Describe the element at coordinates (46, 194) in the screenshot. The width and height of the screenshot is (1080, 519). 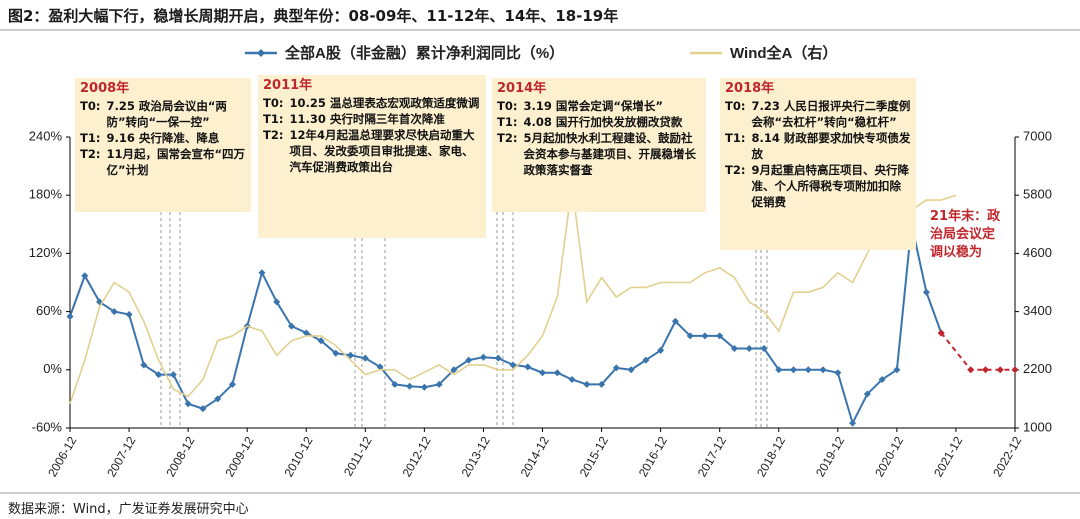
I see `y-tick-label: 180%` at that location.